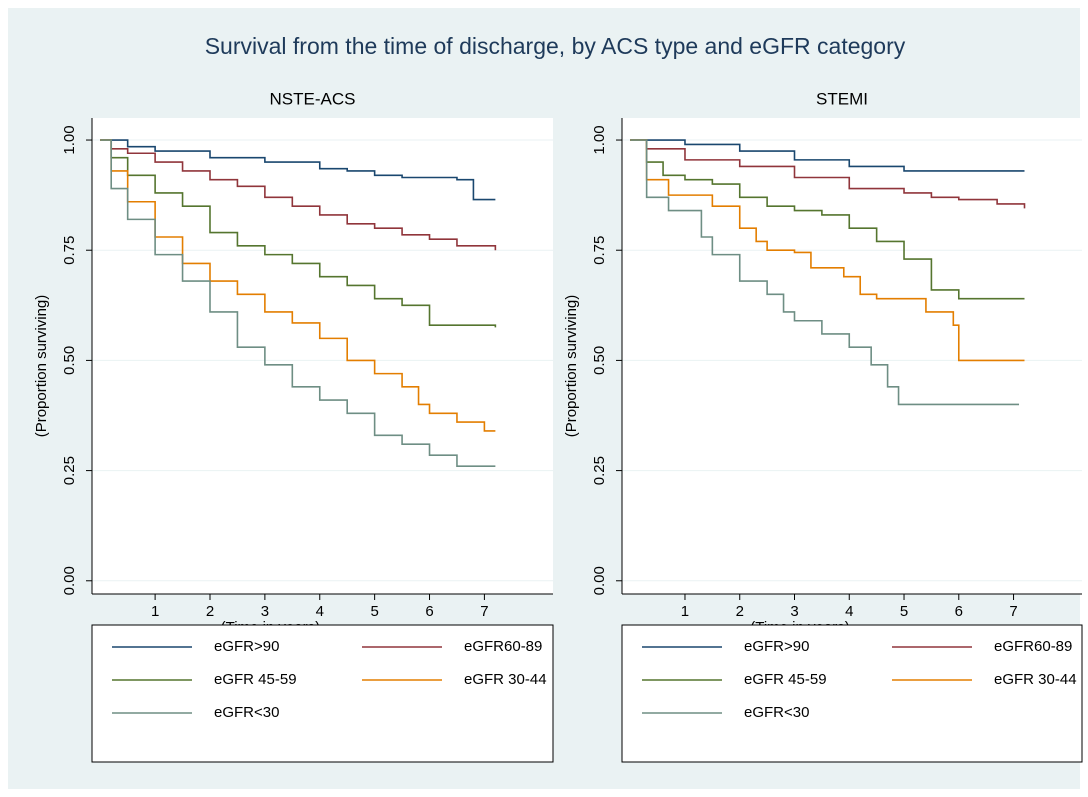 The image size is (1088, 797). What do you see at coordinates (313, 98) in the screenshot?
I see `panel-title: NSTE-ACS` at bounding box center [313, 98].